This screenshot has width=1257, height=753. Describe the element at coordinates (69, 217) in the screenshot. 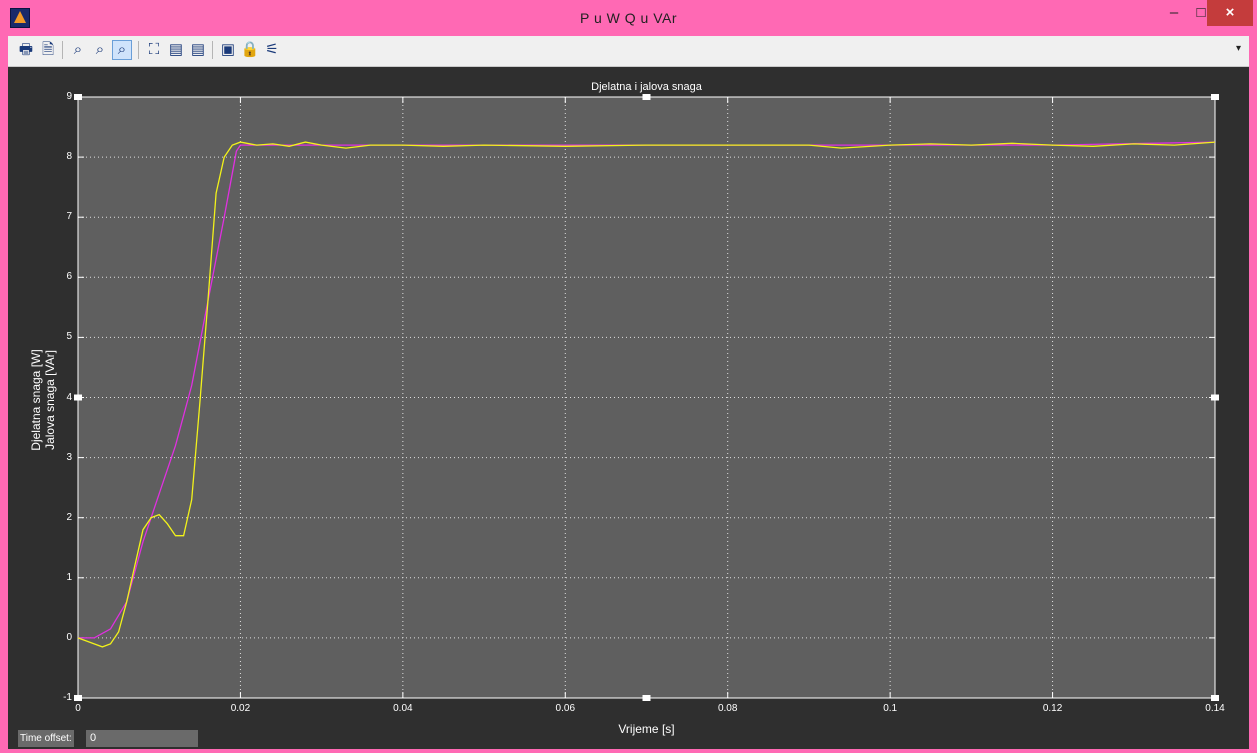

I see `y-tick-label: 7` at that location.